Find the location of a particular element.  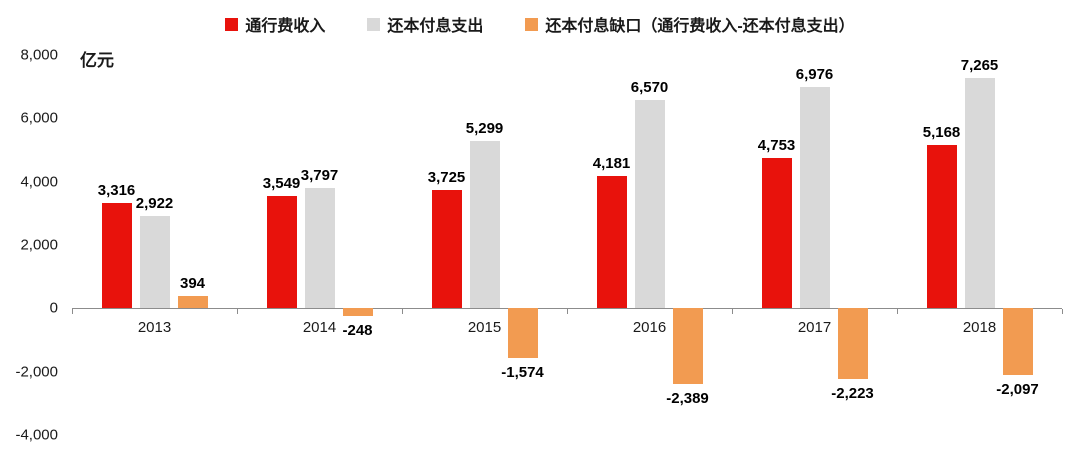

bar-value-label: 4,181 is located at coordinates (611, 163).